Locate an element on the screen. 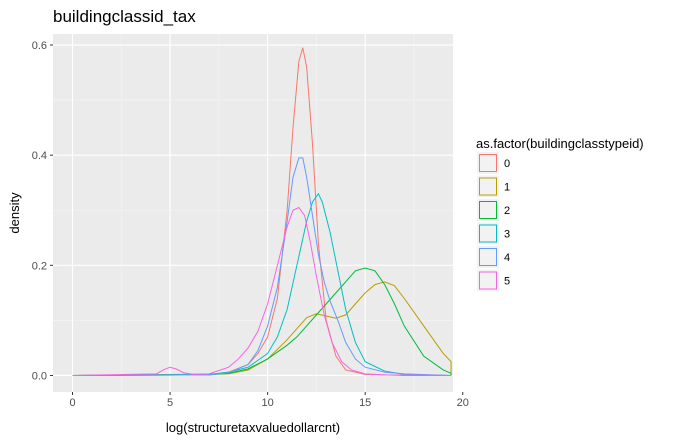 The image size is (680, 440). legend-label-0: 0 is located at coordinates (507, 164).